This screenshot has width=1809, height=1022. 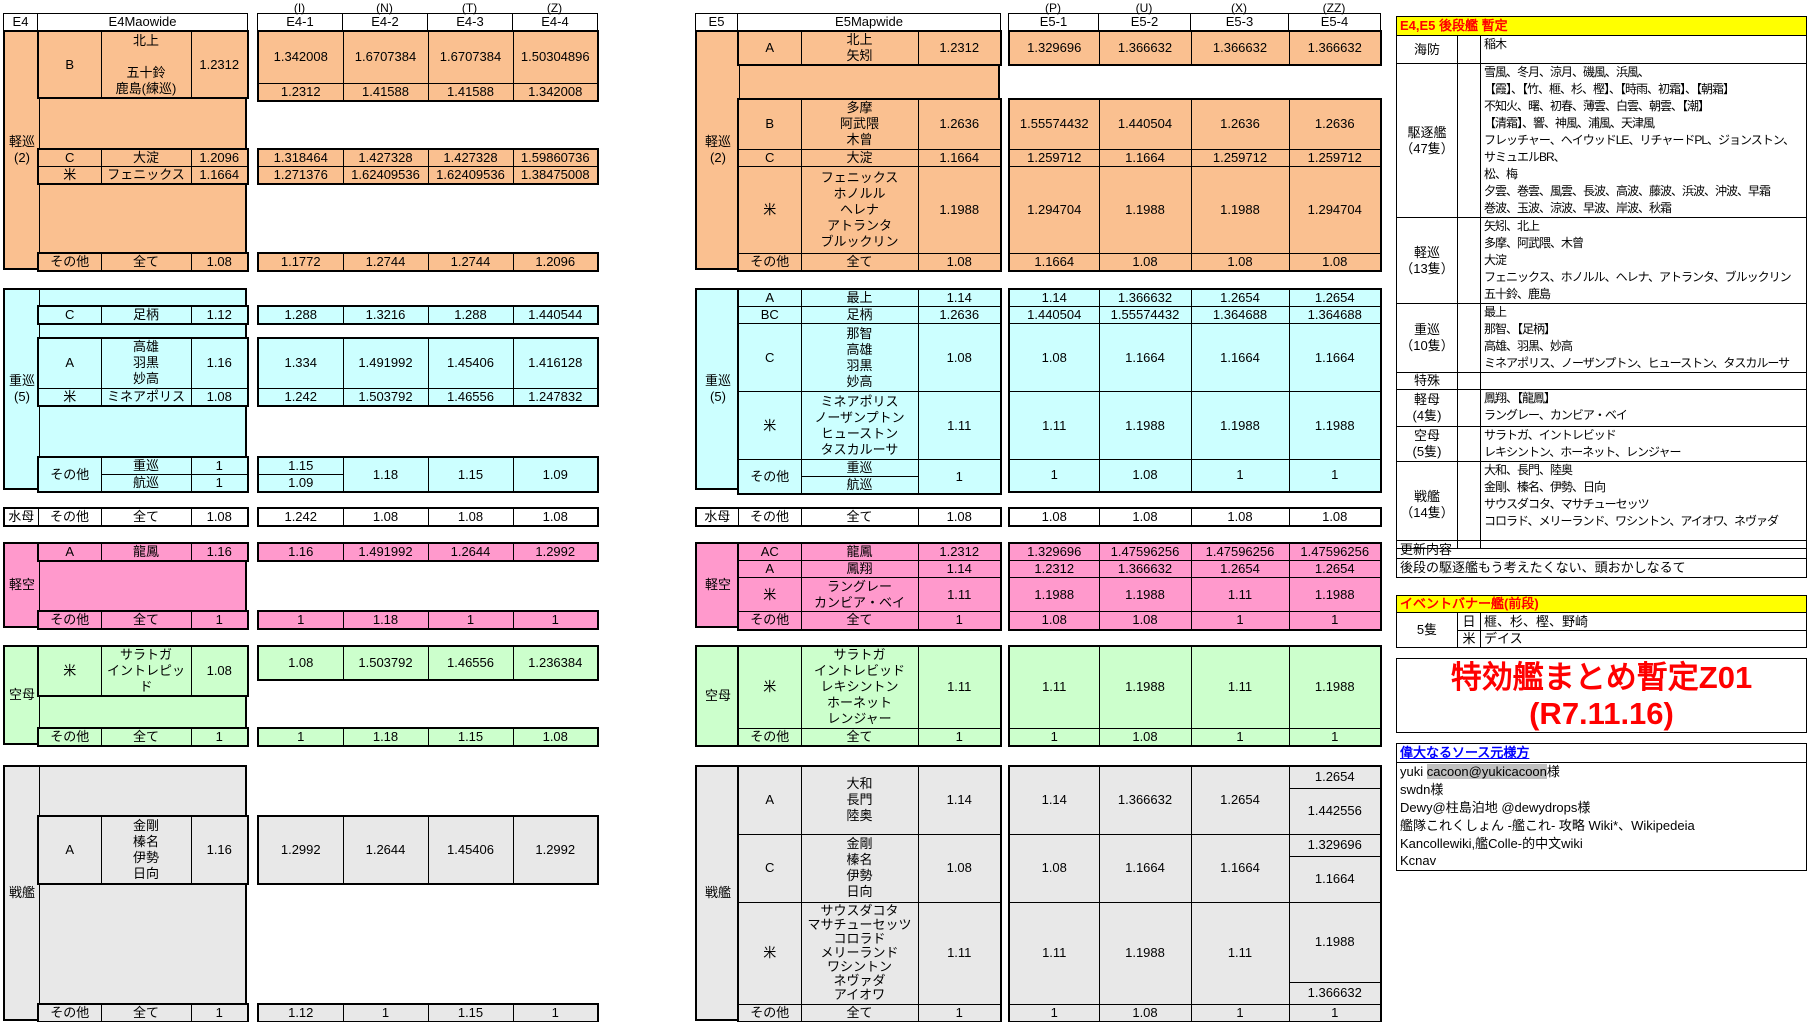 I want to click on e5-bb-left-cell: 米, so click(x=769, y=953).